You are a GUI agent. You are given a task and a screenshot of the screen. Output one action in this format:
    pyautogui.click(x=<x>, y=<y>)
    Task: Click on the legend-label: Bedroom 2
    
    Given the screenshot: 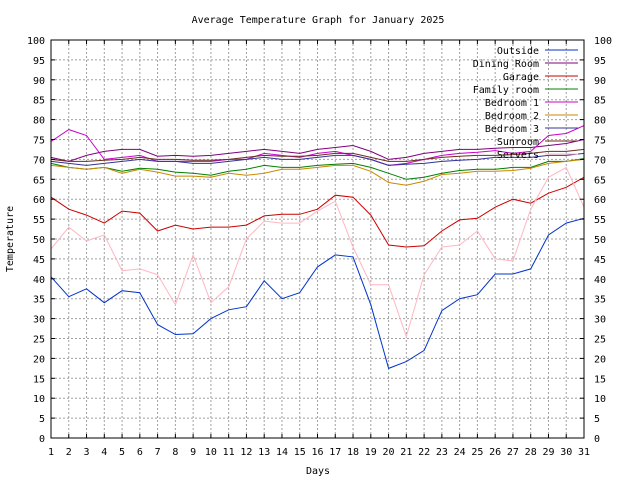 What is the action you would take?
    pyautogui.click(x=512, y=116)
    